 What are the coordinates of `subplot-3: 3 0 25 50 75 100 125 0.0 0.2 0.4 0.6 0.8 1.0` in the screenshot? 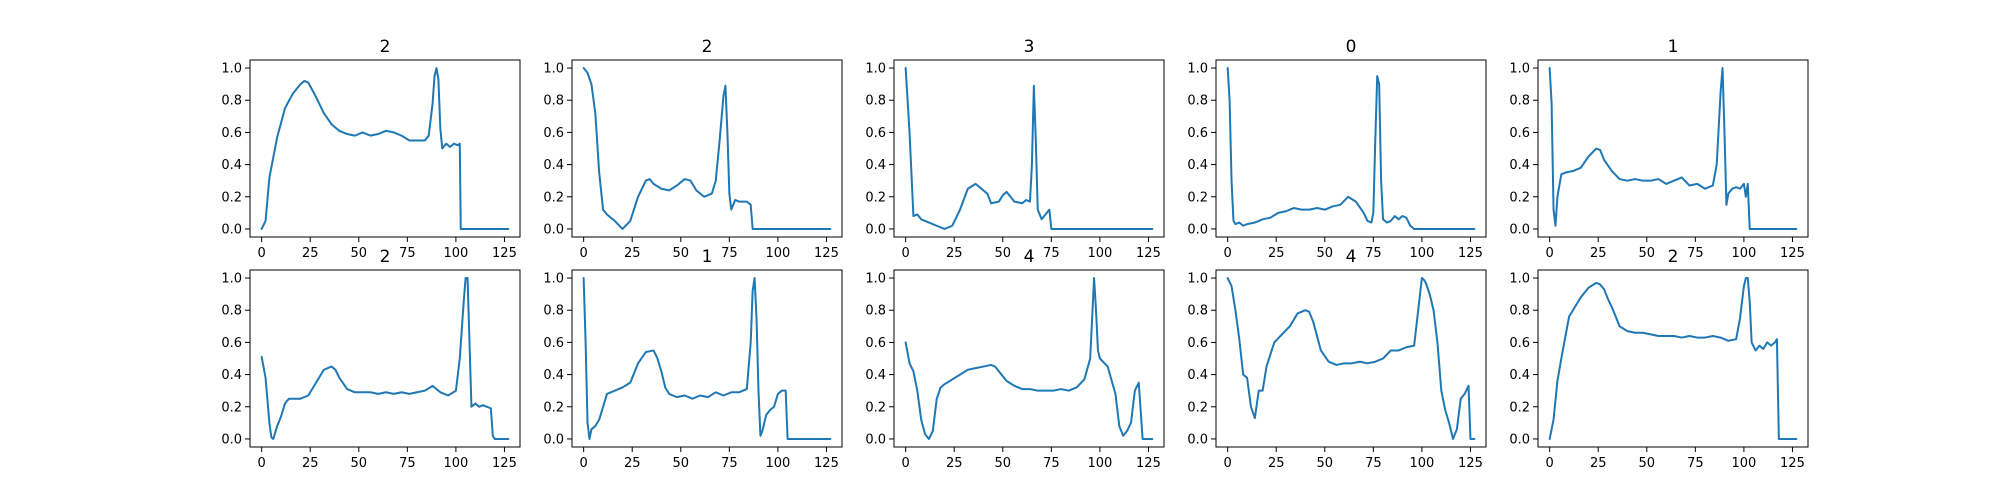 It's located at (1015, 149).